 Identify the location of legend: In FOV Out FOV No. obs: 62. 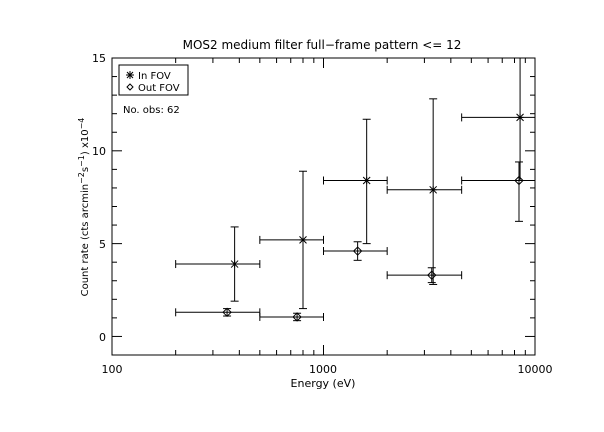
(153, 90).